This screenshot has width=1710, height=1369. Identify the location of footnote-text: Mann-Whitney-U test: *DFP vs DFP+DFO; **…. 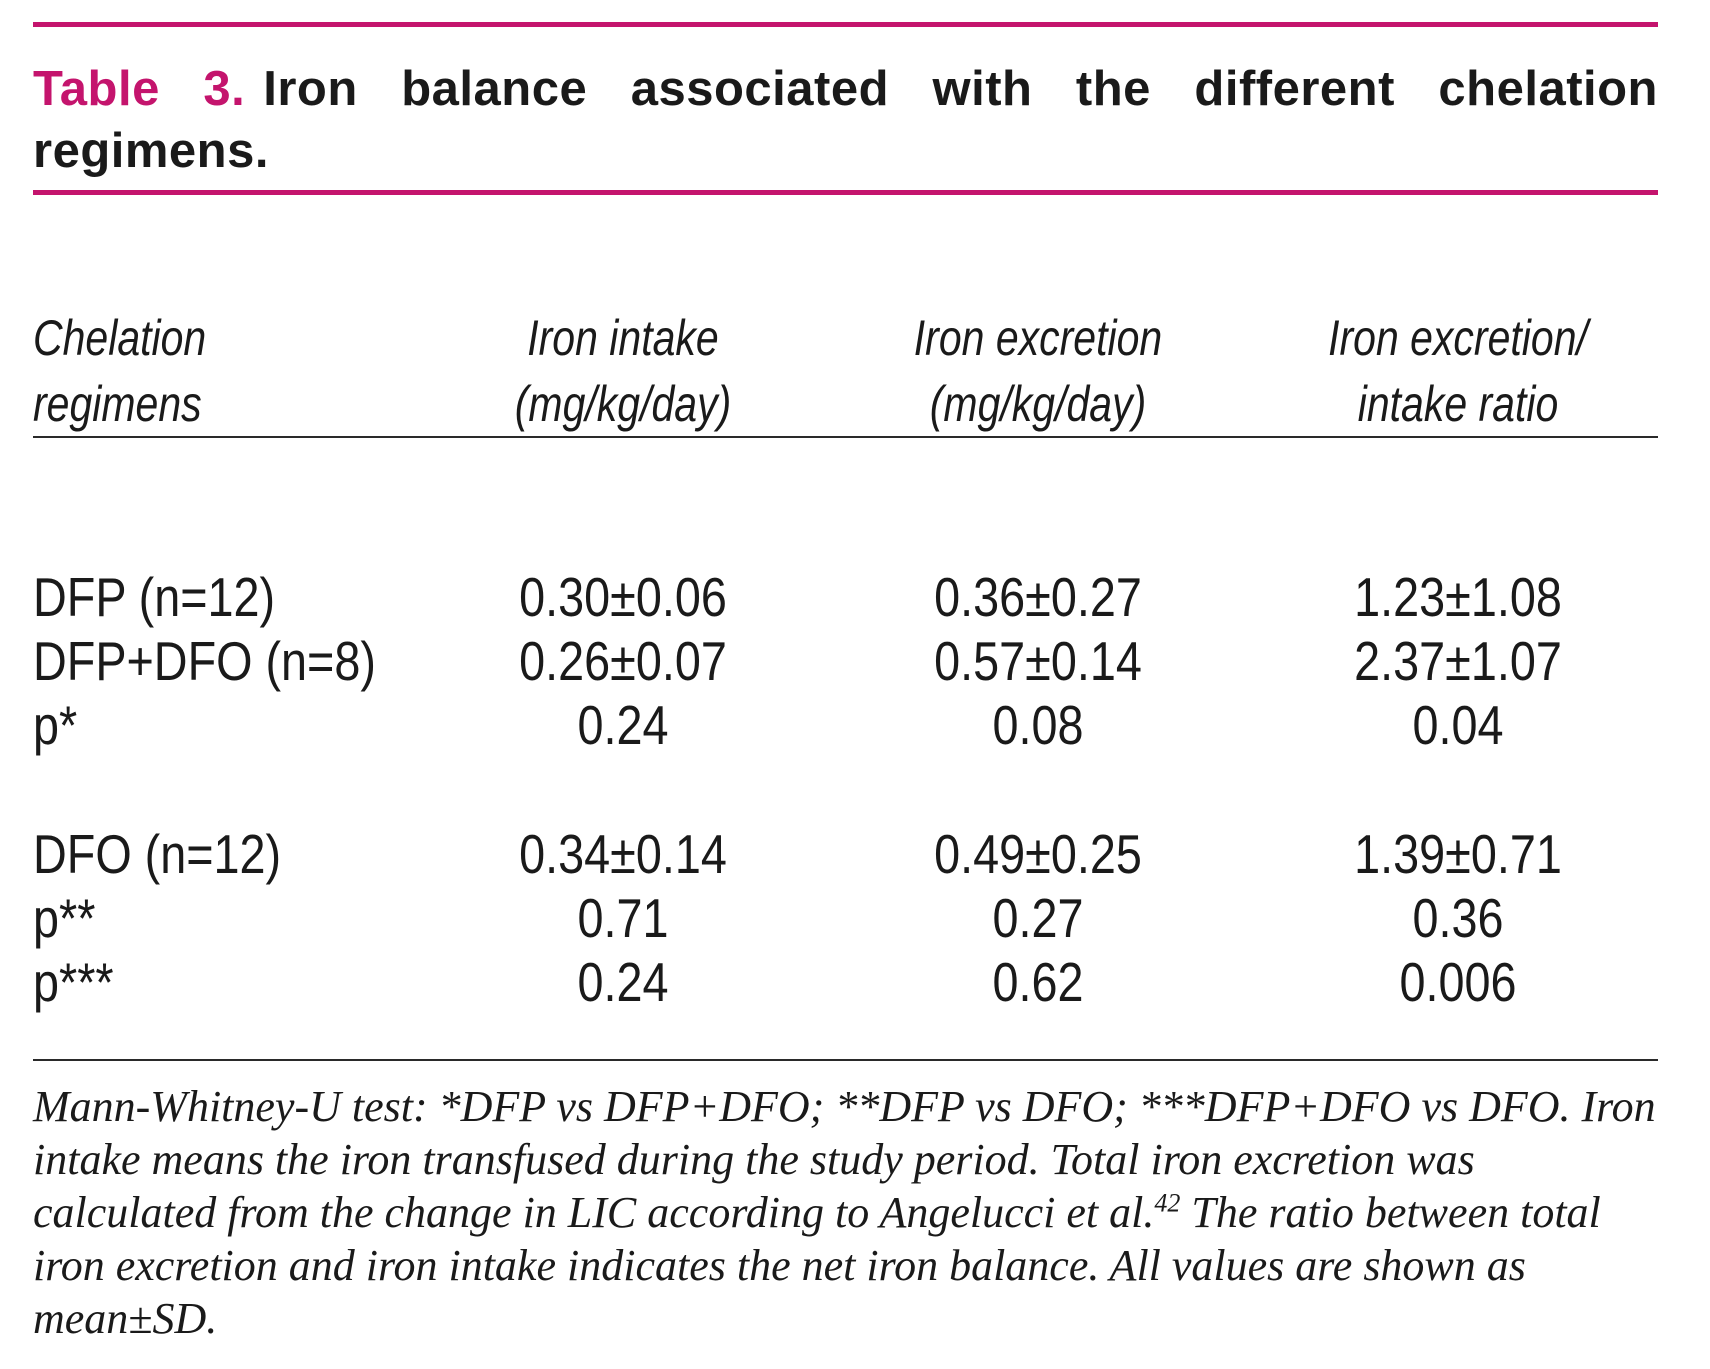
(844, 1159).